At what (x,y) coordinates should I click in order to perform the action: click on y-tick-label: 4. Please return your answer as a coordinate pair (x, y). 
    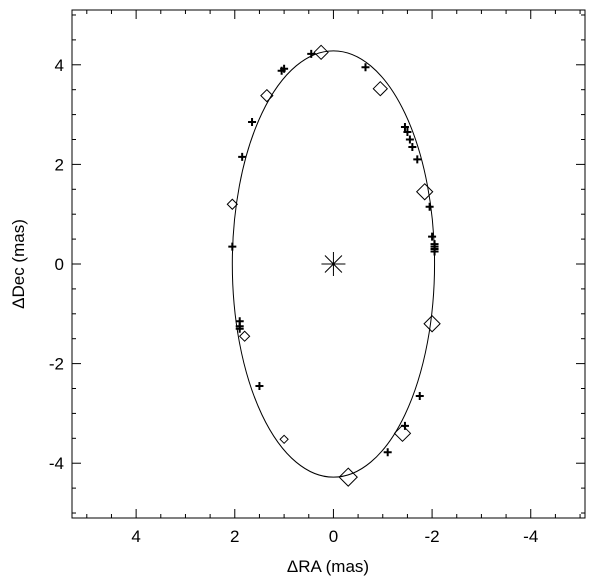
    Looking at the image, I should click on (59, 65).